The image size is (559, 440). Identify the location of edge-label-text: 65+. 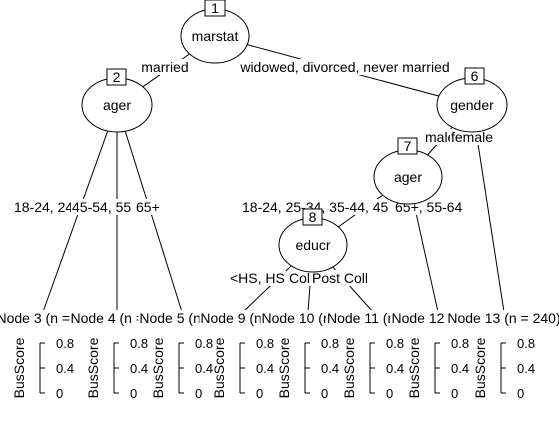
(148, 207).